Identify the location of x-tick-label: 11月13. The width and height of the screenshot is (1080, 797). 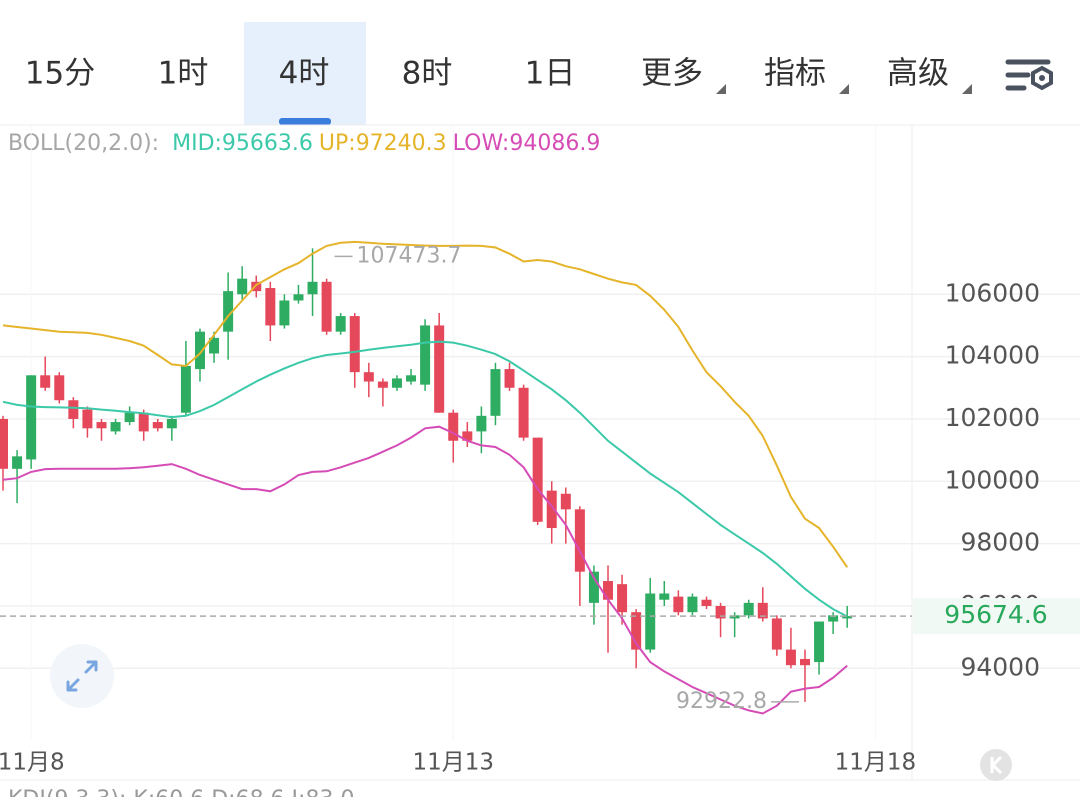
(453, 763).